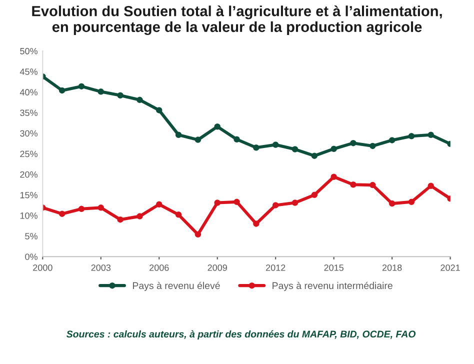 The image size is (474, 364). I want to click on y-tick-label: 40%, so click(29, 92).